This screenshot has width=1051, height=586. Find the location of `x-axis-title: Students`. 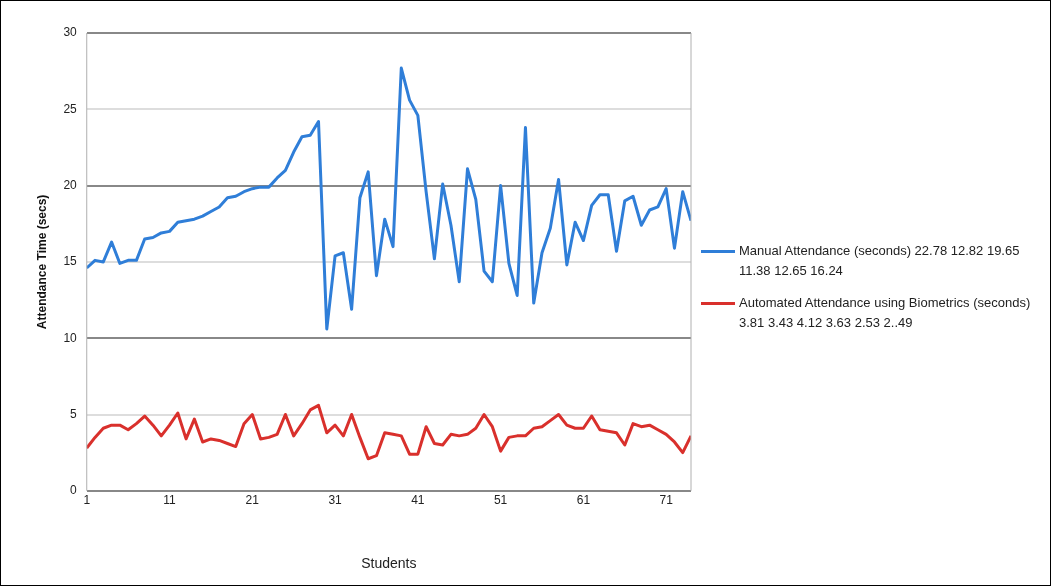

x-axis-title: Students is located at coordinates (389, 563).